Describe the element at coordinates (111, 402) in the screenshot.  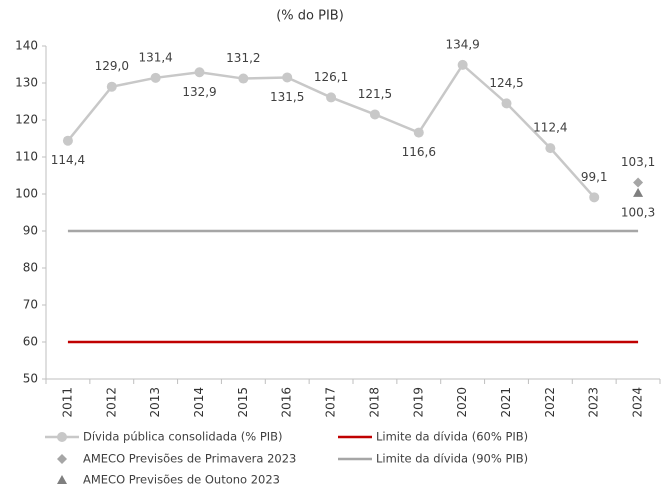
I see `x-tick-label: 2012` at that location.